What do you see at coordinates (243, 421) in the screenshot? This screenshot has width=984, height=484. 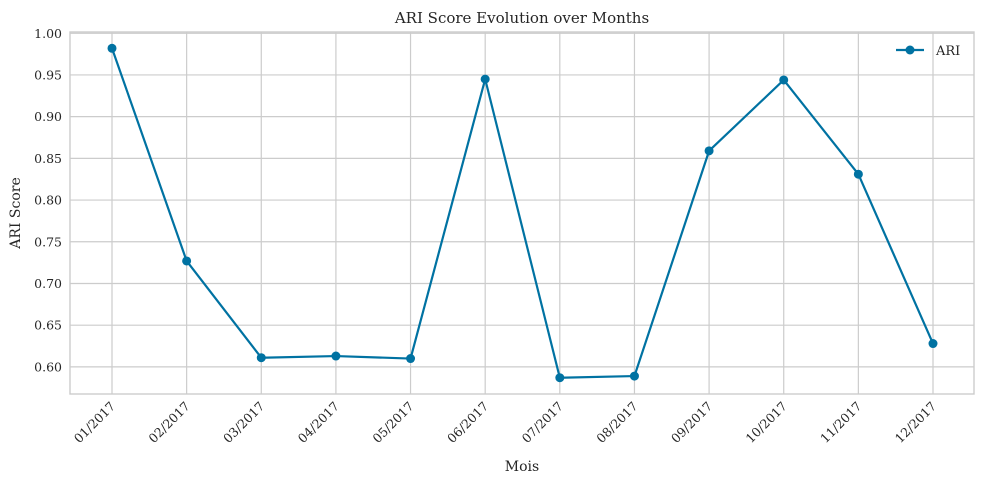 I see `x-tick-label: 03/2017` at bounding box center [243, 421].